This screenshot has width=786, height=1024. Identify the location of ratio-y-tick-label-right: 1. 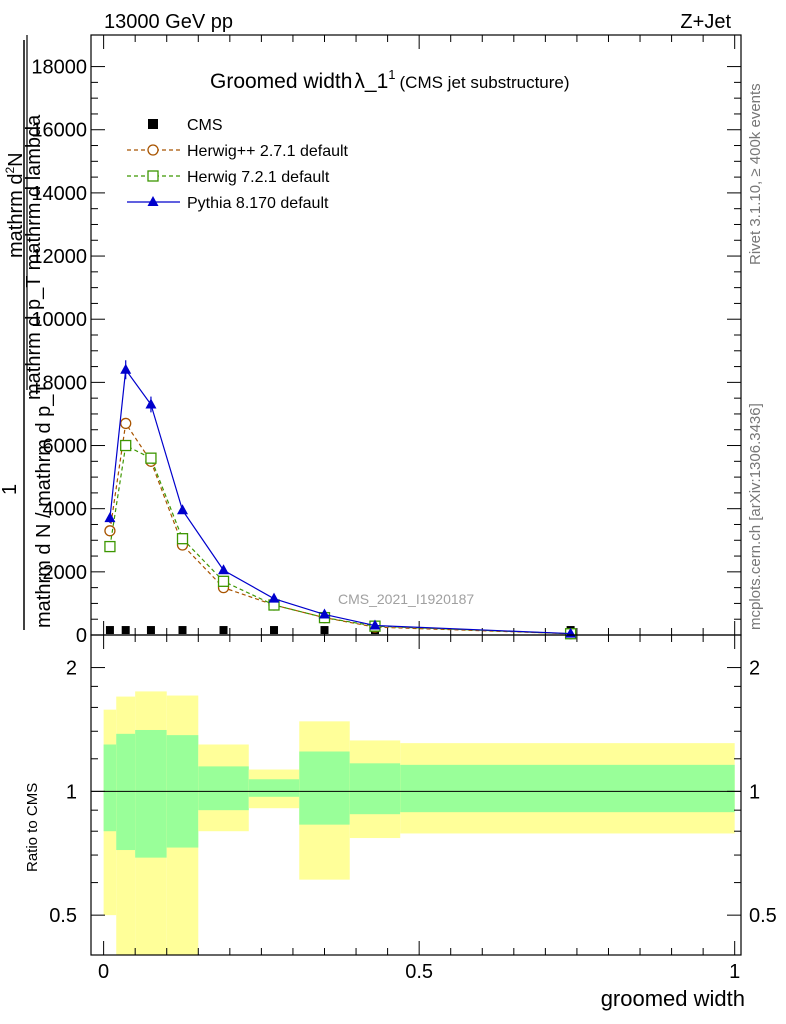
(754, 792).